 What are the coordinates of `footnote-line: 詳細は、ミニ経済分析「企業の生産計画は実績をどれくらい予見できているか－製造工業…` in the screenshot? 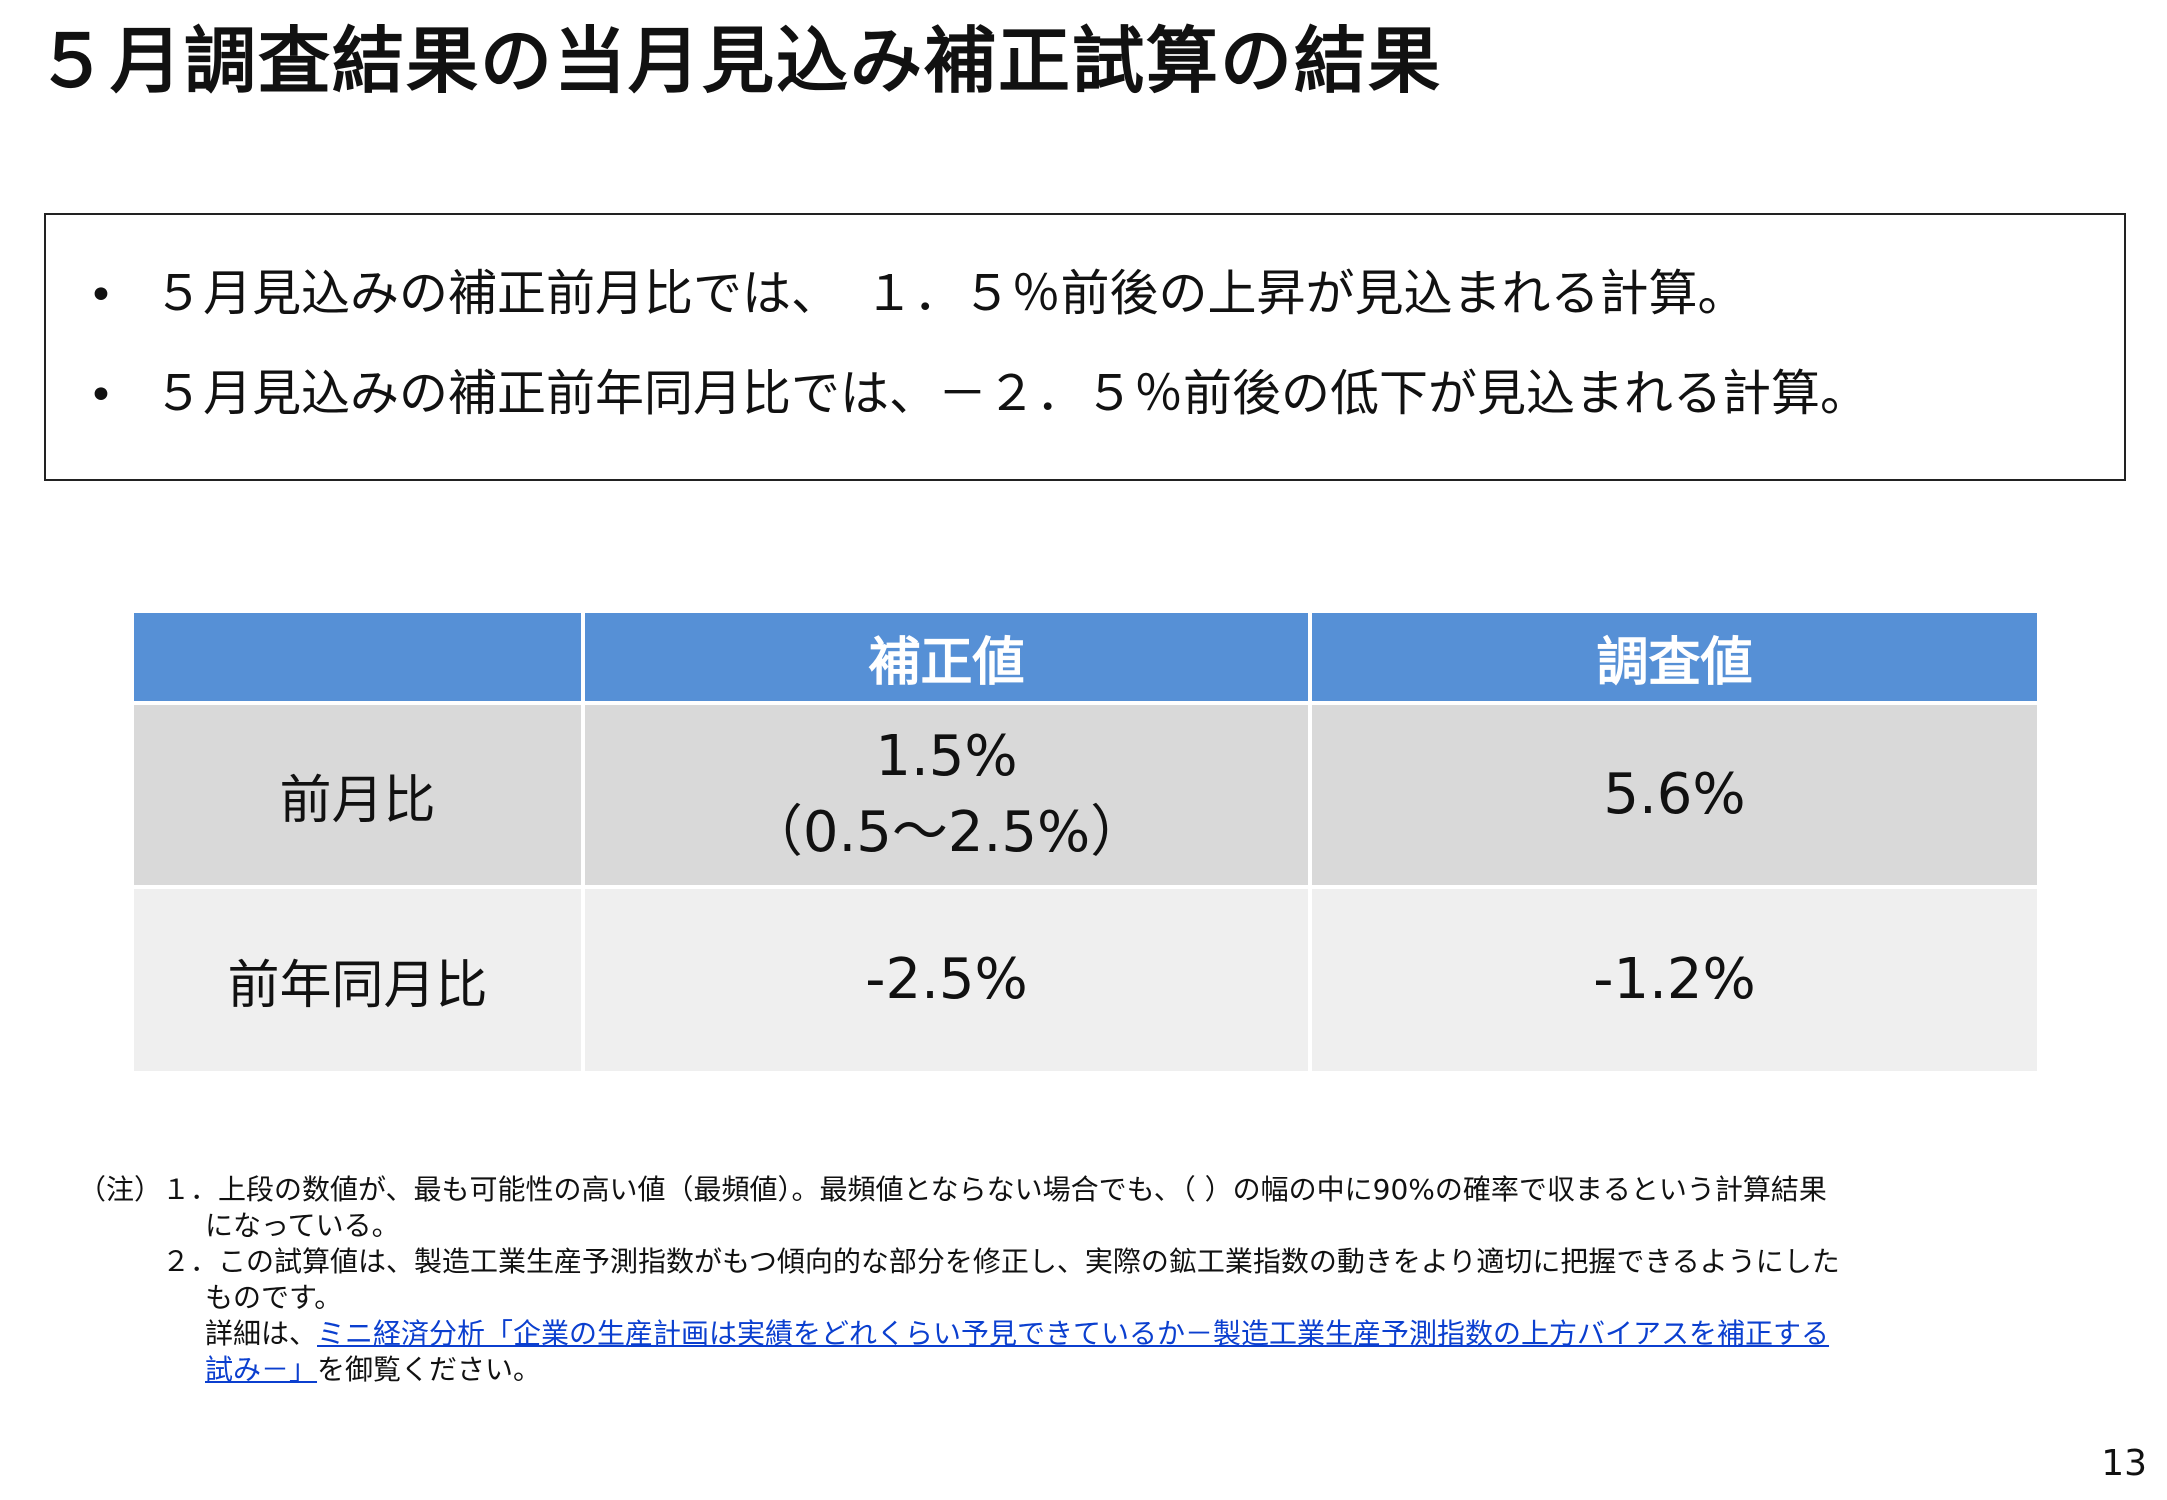 It's located at (959, 1334).